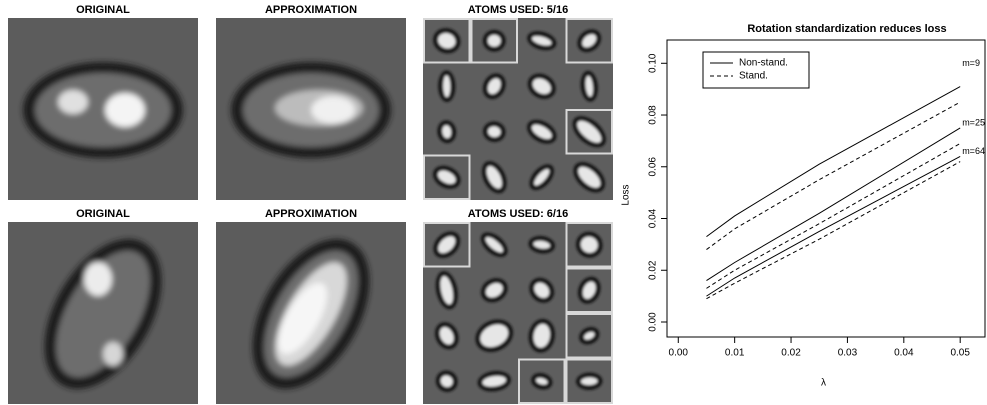 The width and height of the screenshot is (987, 405). What do you see at coordinates (756, 70) in the screenshot?
I see `legend-box` at bounding box center [756, 70].